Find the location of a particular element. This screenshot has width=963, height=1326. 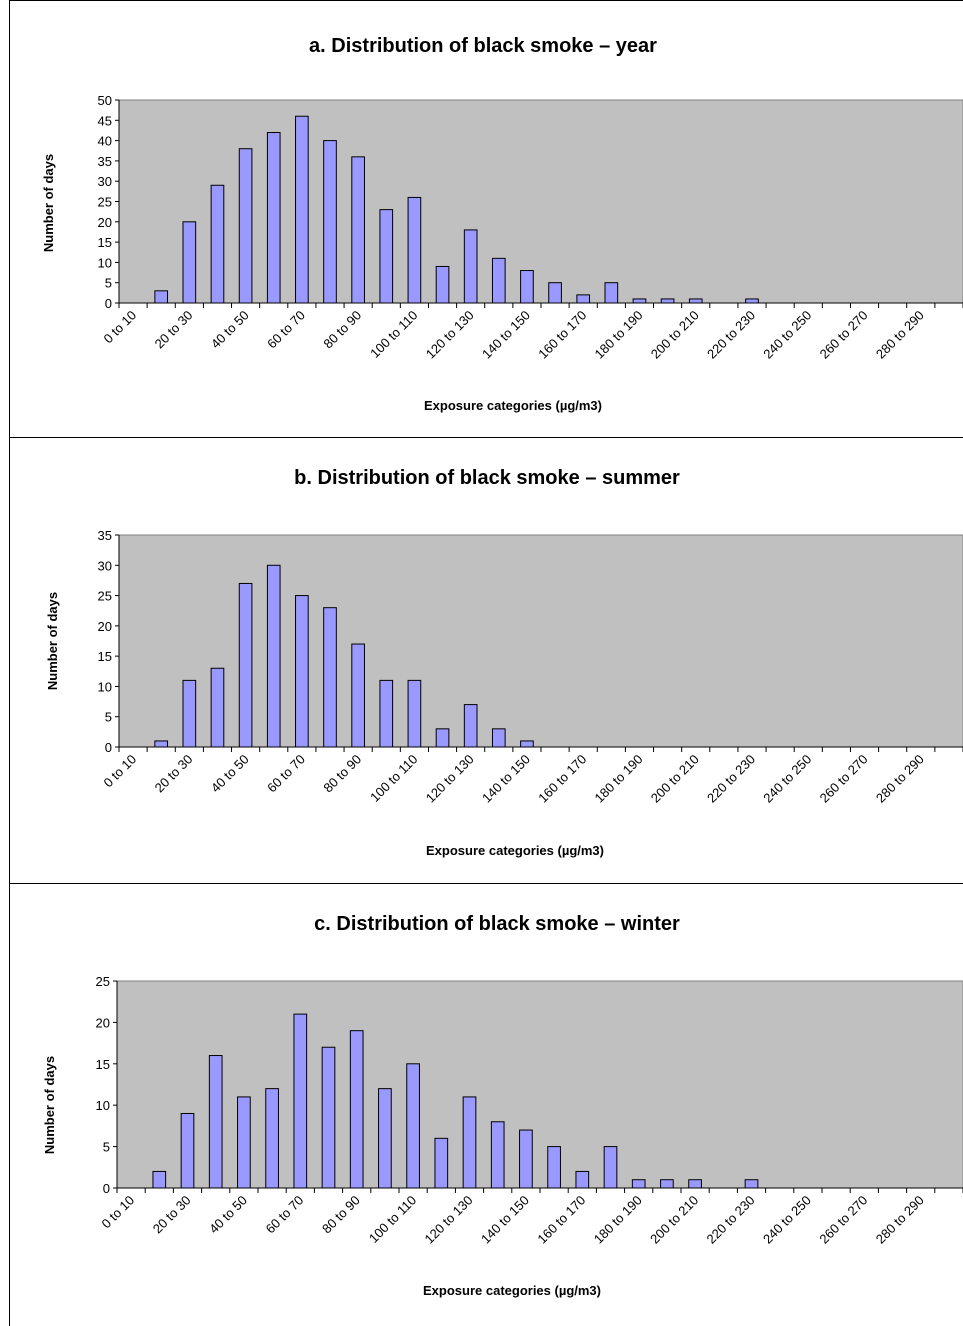

x-tick-label: 200 to 210 is located at coordinates (675, 335).